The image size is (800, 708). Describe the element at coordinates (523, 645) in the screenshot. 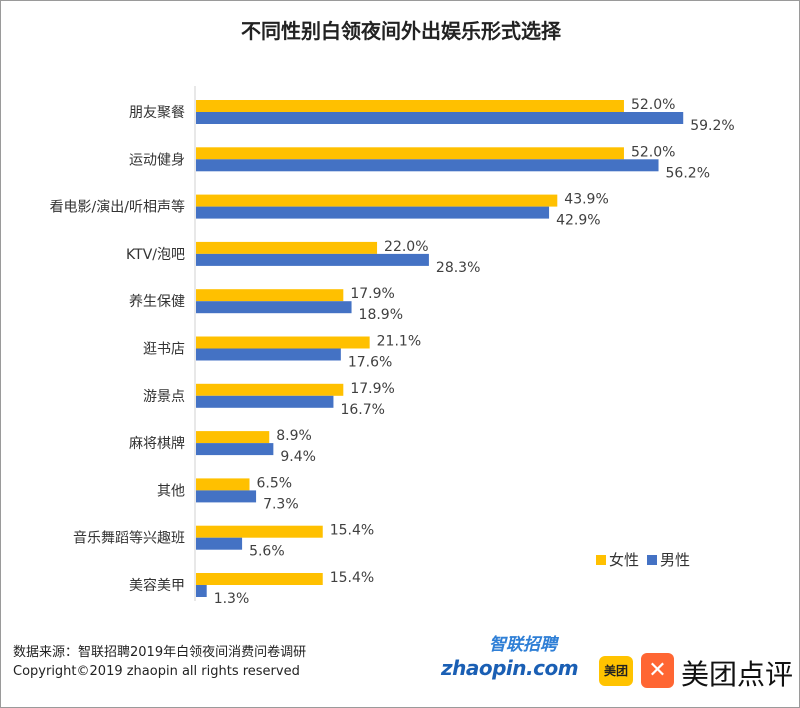

I see `zhaopin-logo-cn: 智联招聘` at that location.